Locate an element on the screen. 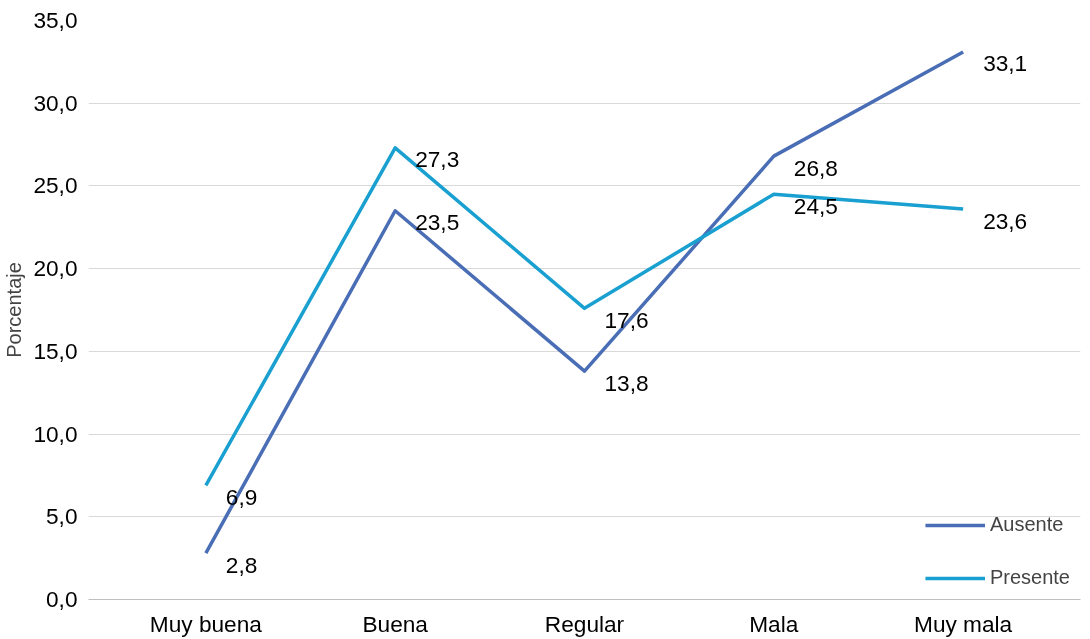 This screenshot has height=639, width=1090. y-tick-label: 15,0 is located at coordinates (55, 350).